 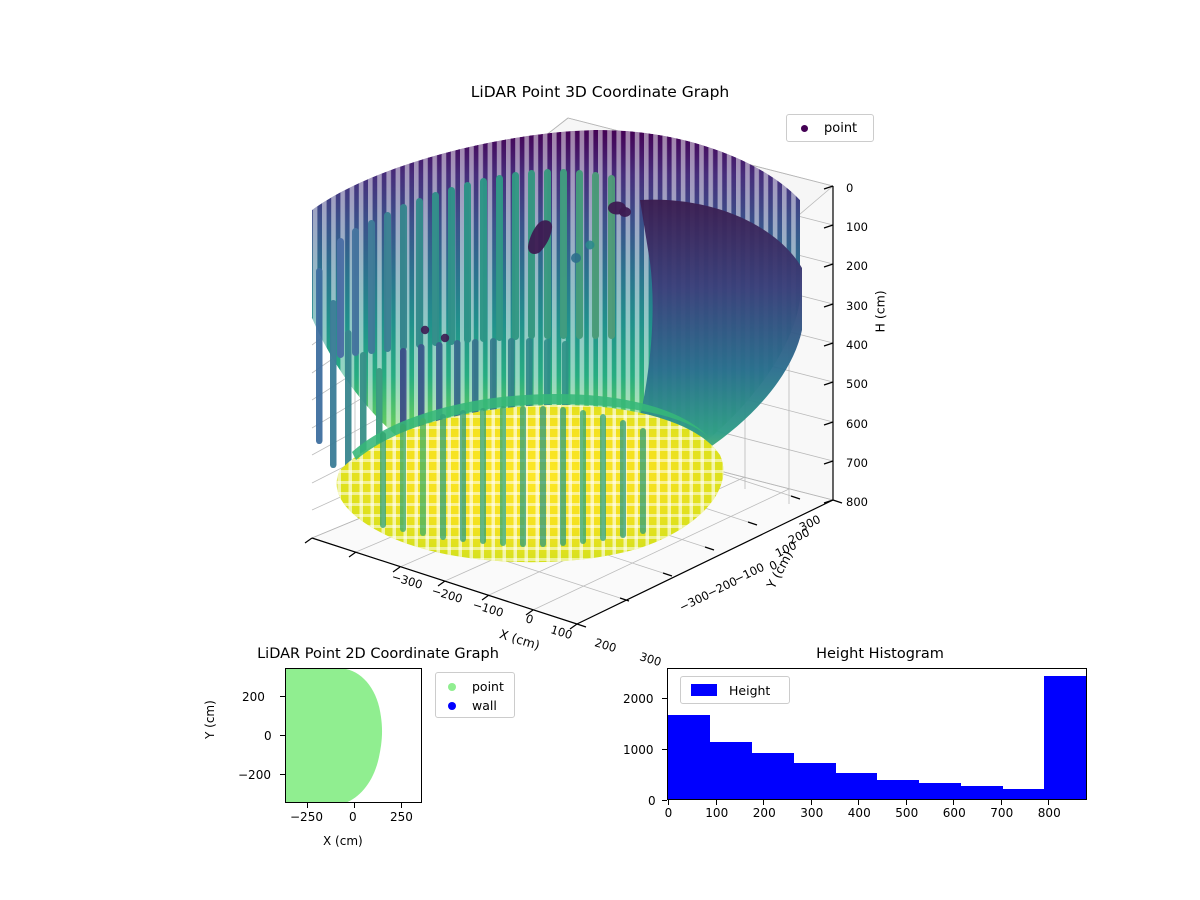 What do you see at coordinates (907, 813) in the screenshot?
I see `histogram-xtick-label: 500` at bounding box center [907, 813].